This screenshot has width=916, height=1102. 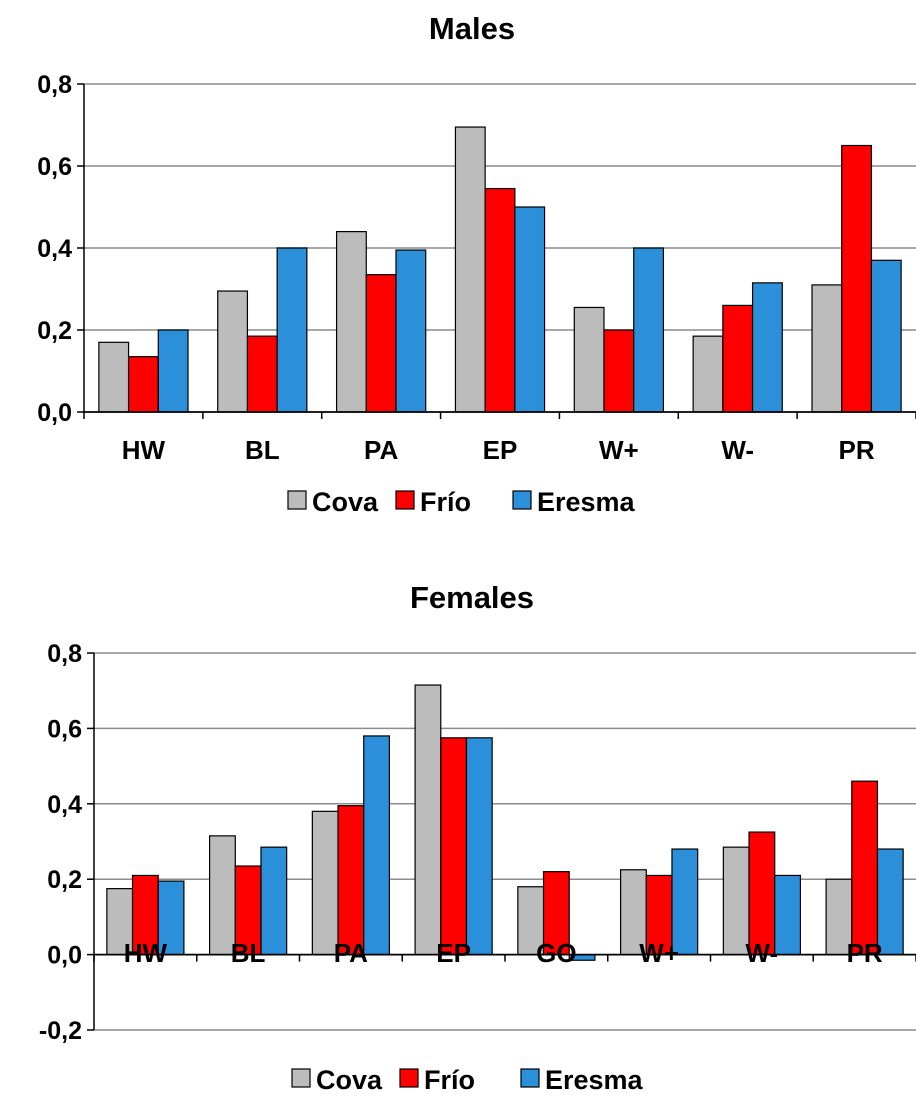 I want to click on females-bar-cova-pa, so click(x=325, y=883).